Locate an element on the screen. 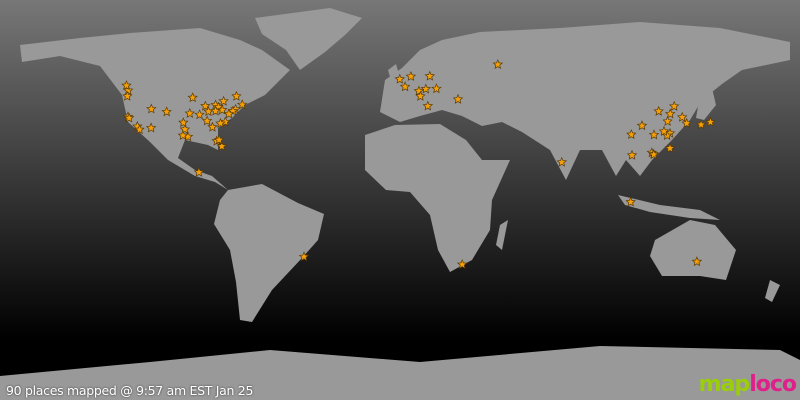 This screenshot has width=800, height=400. logo-map: map is located at coordinates (724, 384).